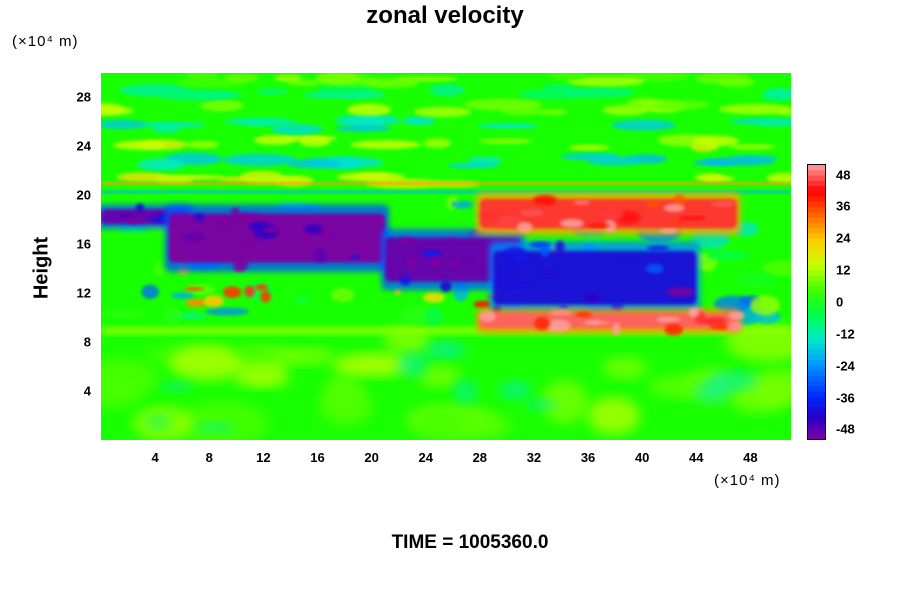 The image size is (900, 600). Describe the element at coordinates (83, 97) in the screenshot. I see `y-tick-label: 28` at that location.